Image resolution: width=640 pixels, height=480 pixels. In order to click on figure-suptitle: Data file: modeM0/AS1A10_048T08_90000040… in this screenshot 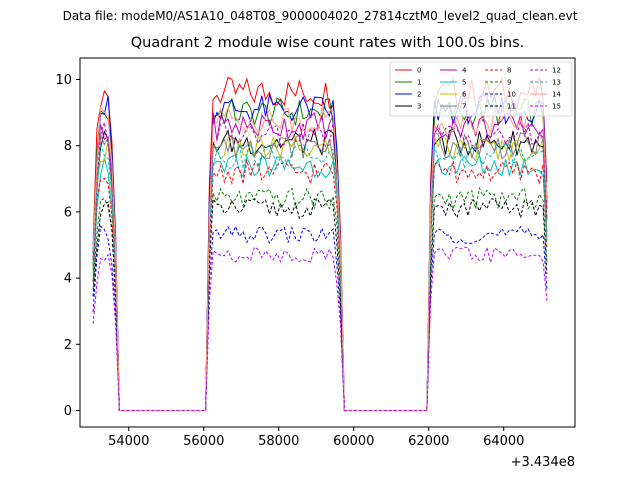, I will do `click(320, 16)`.